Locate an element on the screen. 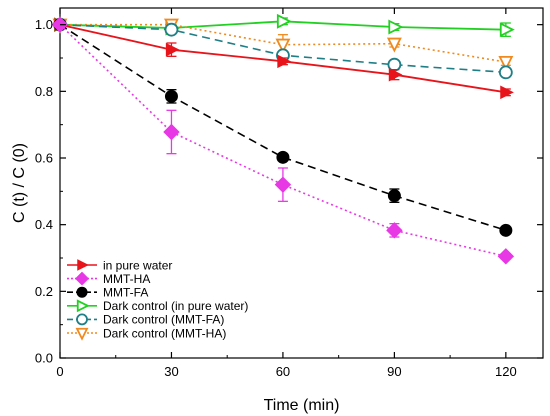 The height and width of the screenshot is (416, 550). y-tick-label: 0.0 is located at coordinates (44, 358).